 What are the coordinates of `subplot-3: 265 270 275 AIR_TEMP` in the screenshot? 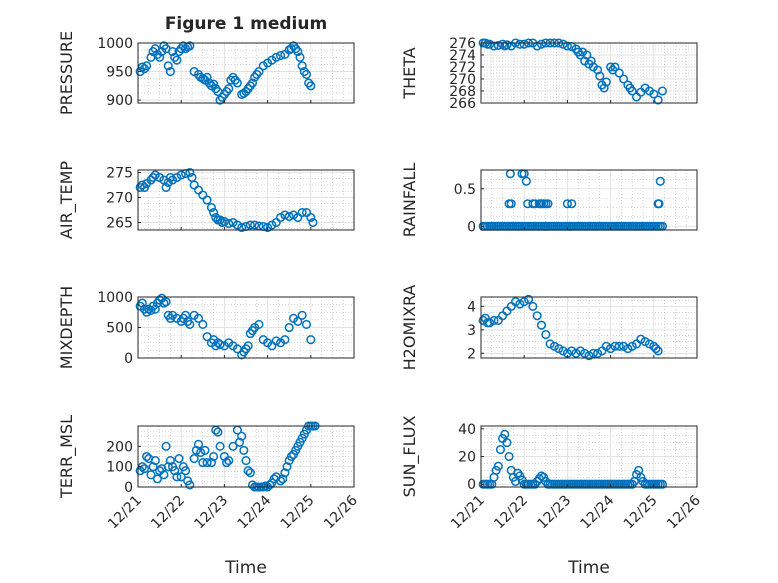 It's located at (206, 200).